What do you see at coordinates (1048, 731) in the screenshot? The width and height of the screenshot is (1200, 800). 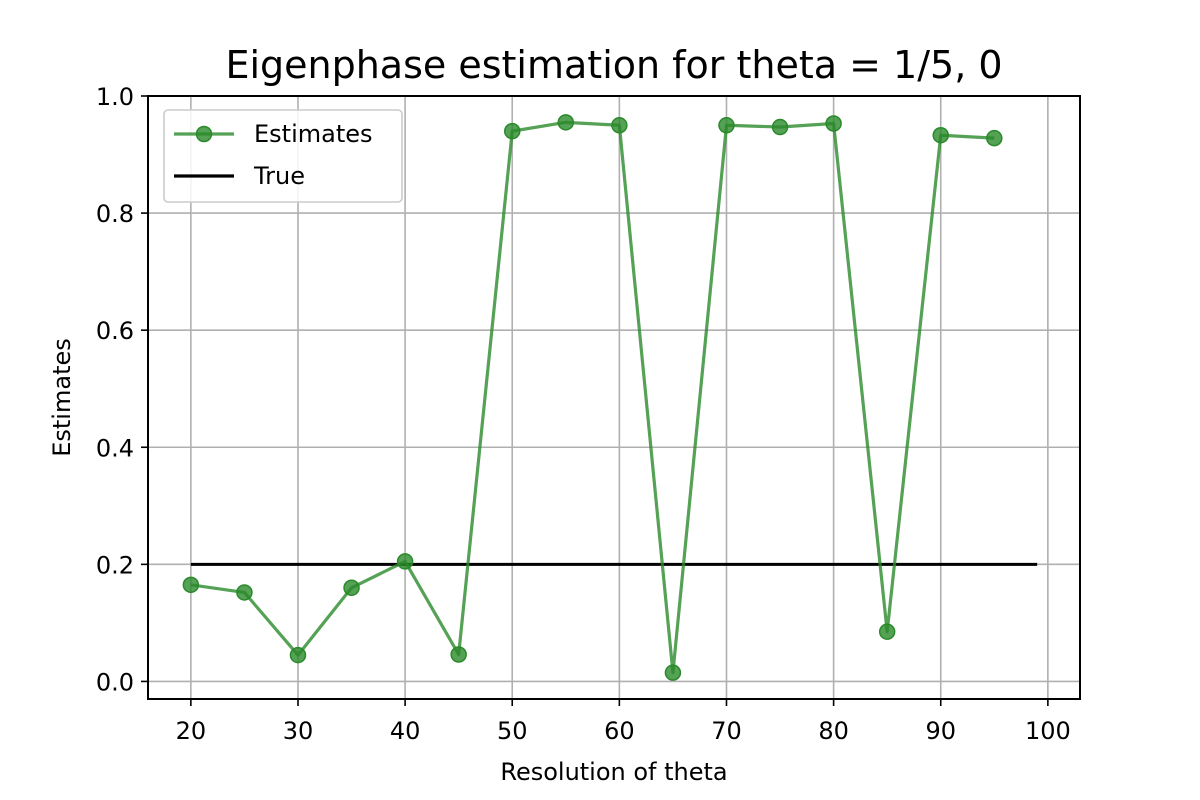 I see `x-tick-label: 100` at bounding box center [1048, 731].